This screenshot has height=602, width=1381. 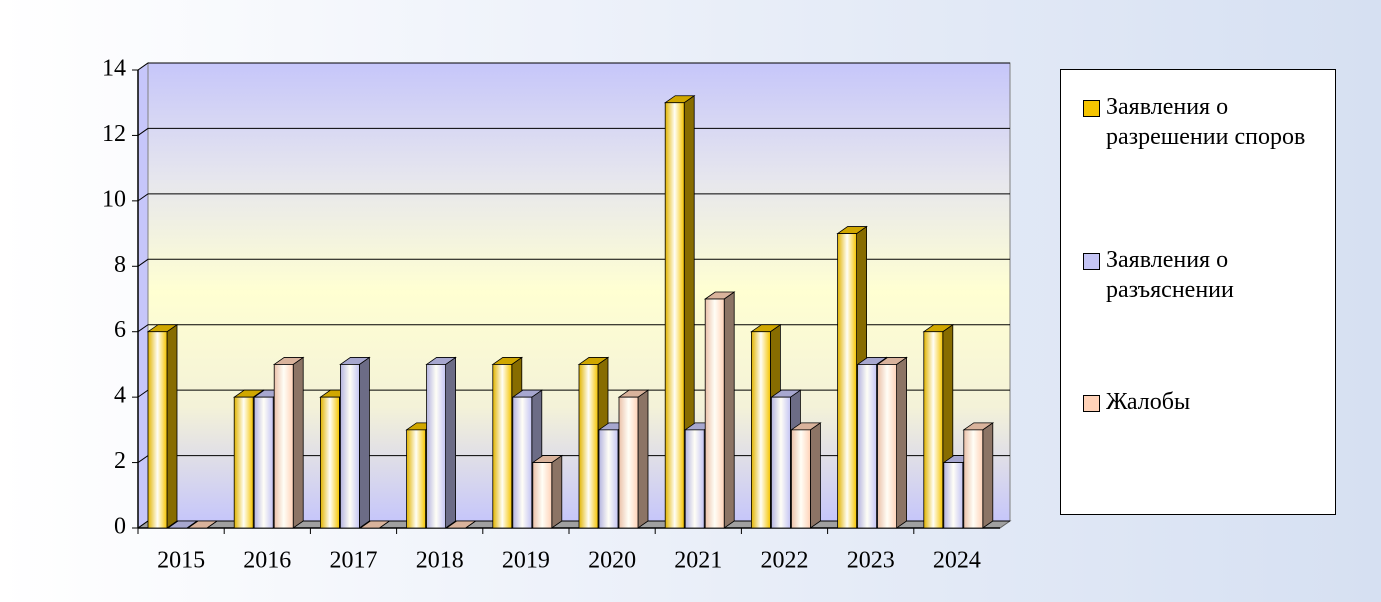 What do you see at coordinates (114, 199) in the screenshot?
I see `y-tick-label: 10` at bounding box center [114, 199].